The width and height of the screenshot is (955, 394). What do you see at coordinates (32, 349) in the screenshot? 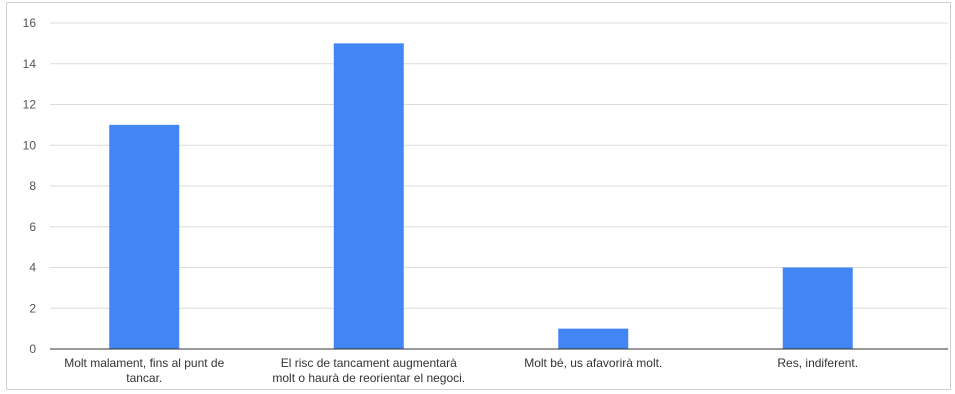
I see `y-tick-label: 0` at bounding box center [32, 349].